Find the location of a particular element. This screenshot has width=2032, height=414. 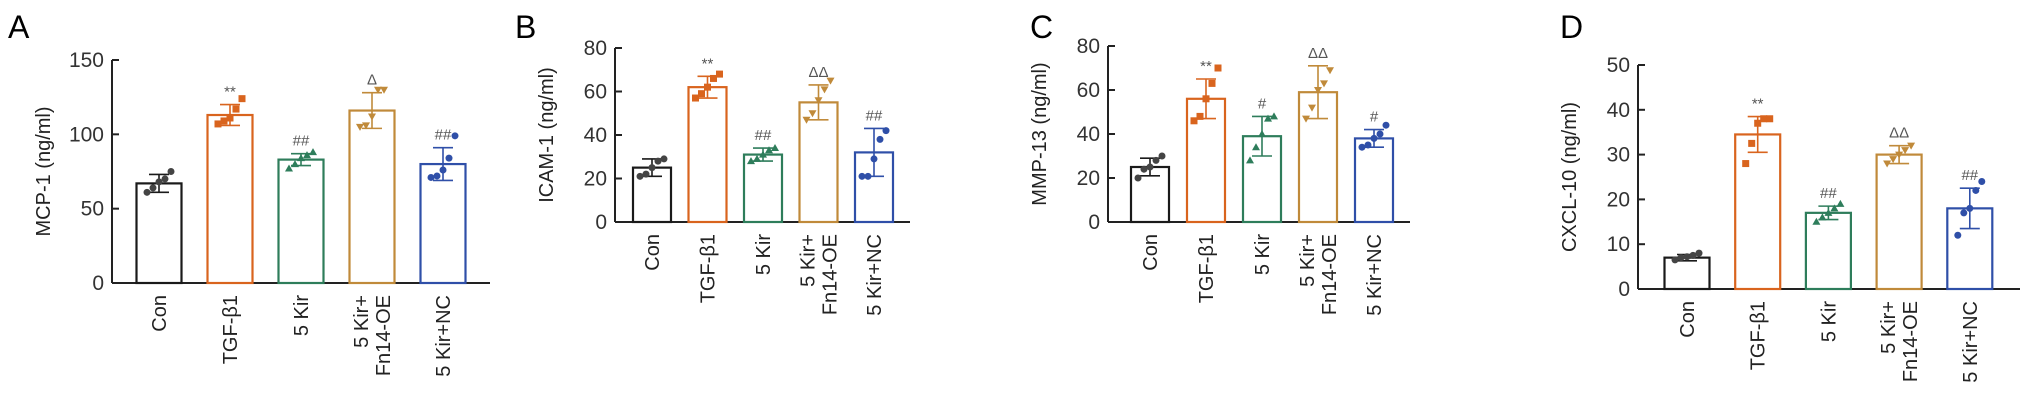

y-tick-label: 30 is located at coordinates (1618, 155).